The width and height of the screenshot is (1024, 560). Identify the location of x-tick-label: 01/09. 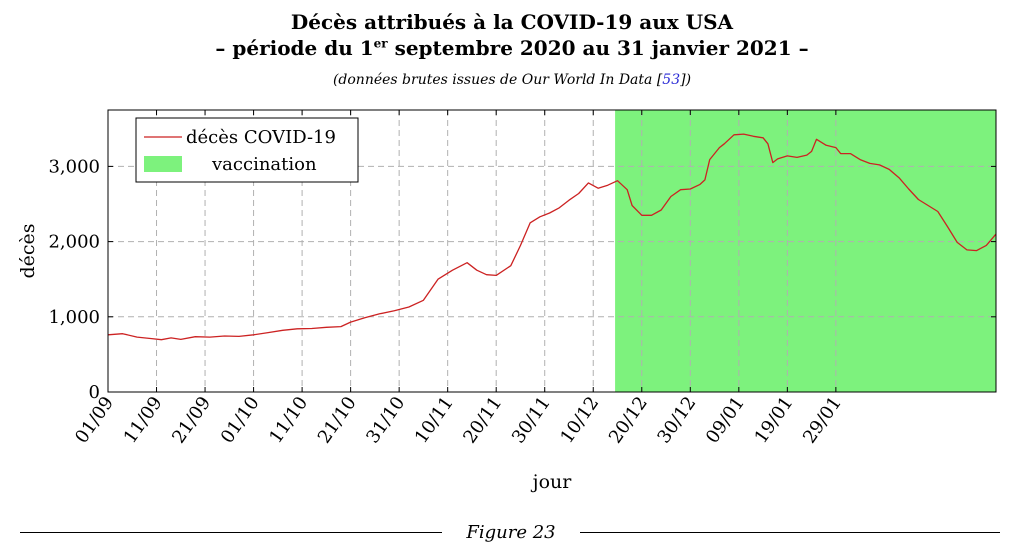
(94, 420).